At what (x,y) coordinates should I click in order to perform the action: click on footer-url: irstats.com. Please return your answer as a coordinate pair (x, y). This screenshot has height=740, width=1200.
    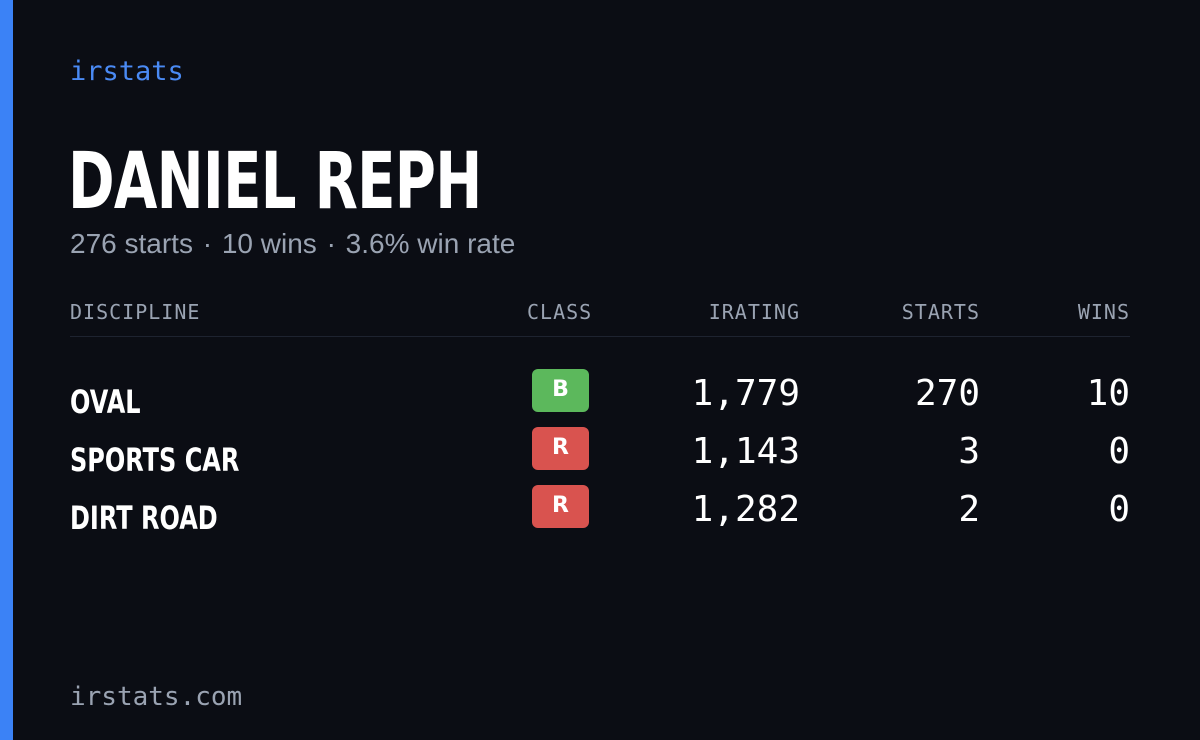
    Looking at the image, I should click on (156, 697).